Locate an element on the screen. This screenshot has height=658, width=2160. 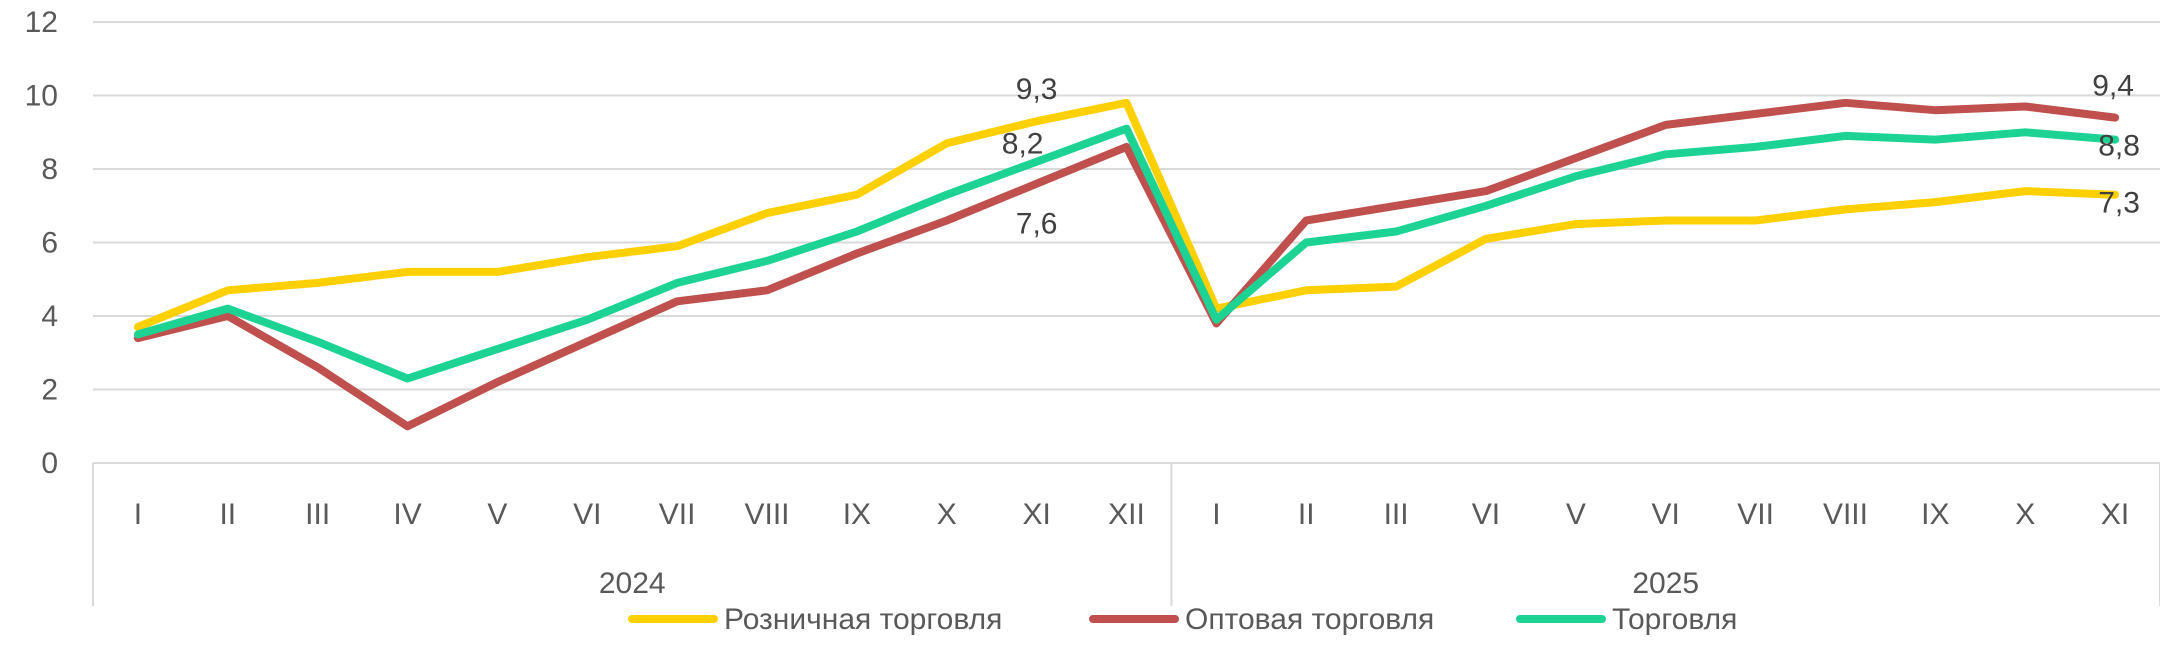
data-labels: 9,3 8,2 7,6 9,4 8,8 7,3 is located at coordinates (1571, 155).